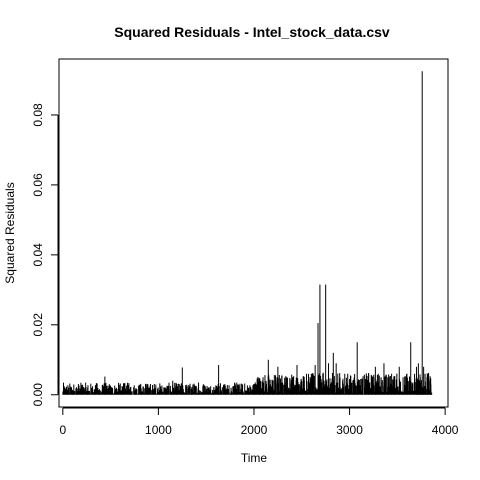 This screenshot has height=480, width=480. What do you see at coordinates (38, 255) in the screenshot?
I see `y-tick-label: 0.04` at bounding box center [38, 255].